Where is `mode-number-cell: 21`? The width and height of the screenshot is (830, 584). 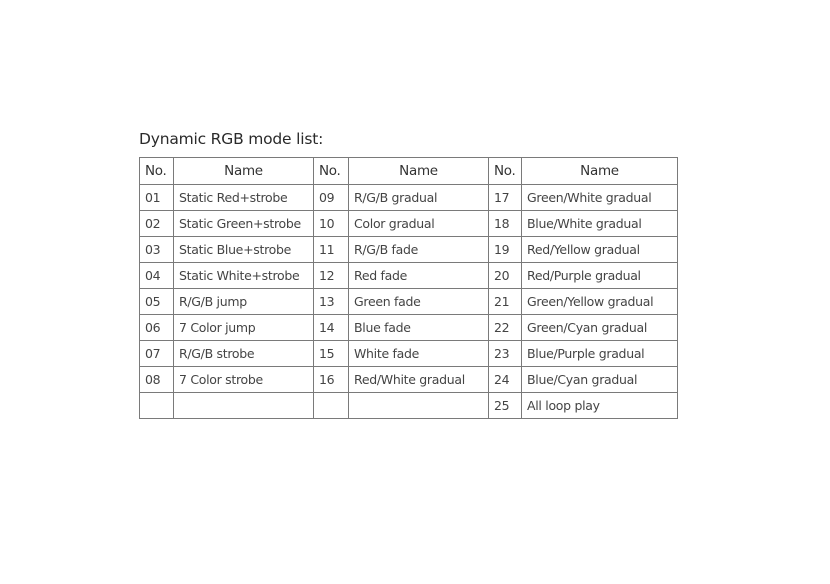
mode-number-cell: 21 is located at coordinates (505, 301).